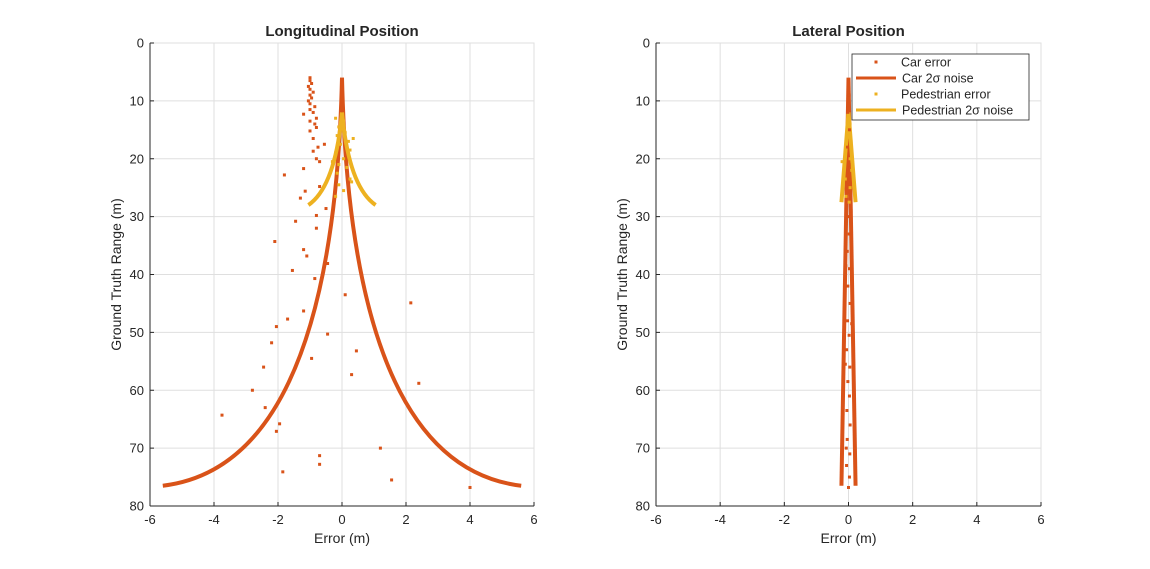 The image size is (1150, 569). Describe the element at coordinates (150, 519) in the screenshot. I see `x-tick-label: -6` at that location.